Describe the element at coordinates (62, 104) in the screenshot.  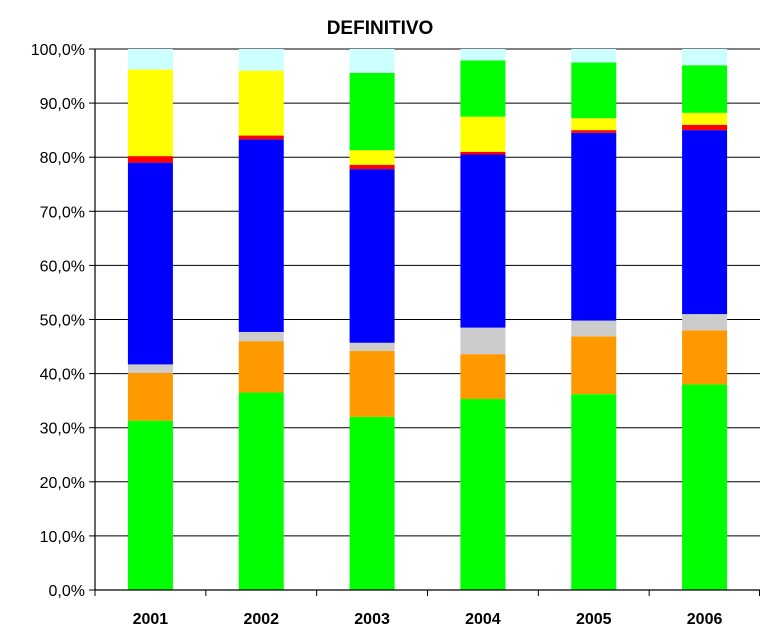
I see `y-tick-label: 90,0%` at that location.